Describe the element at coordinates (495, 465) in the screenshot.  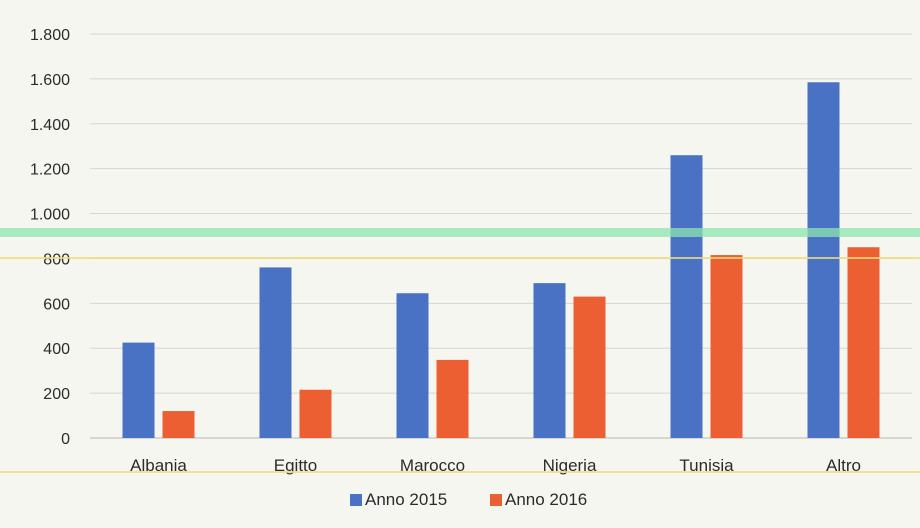
I see `x-axis: Albania Egitto Marocco Nigeria Tunisia Altro` at that location.